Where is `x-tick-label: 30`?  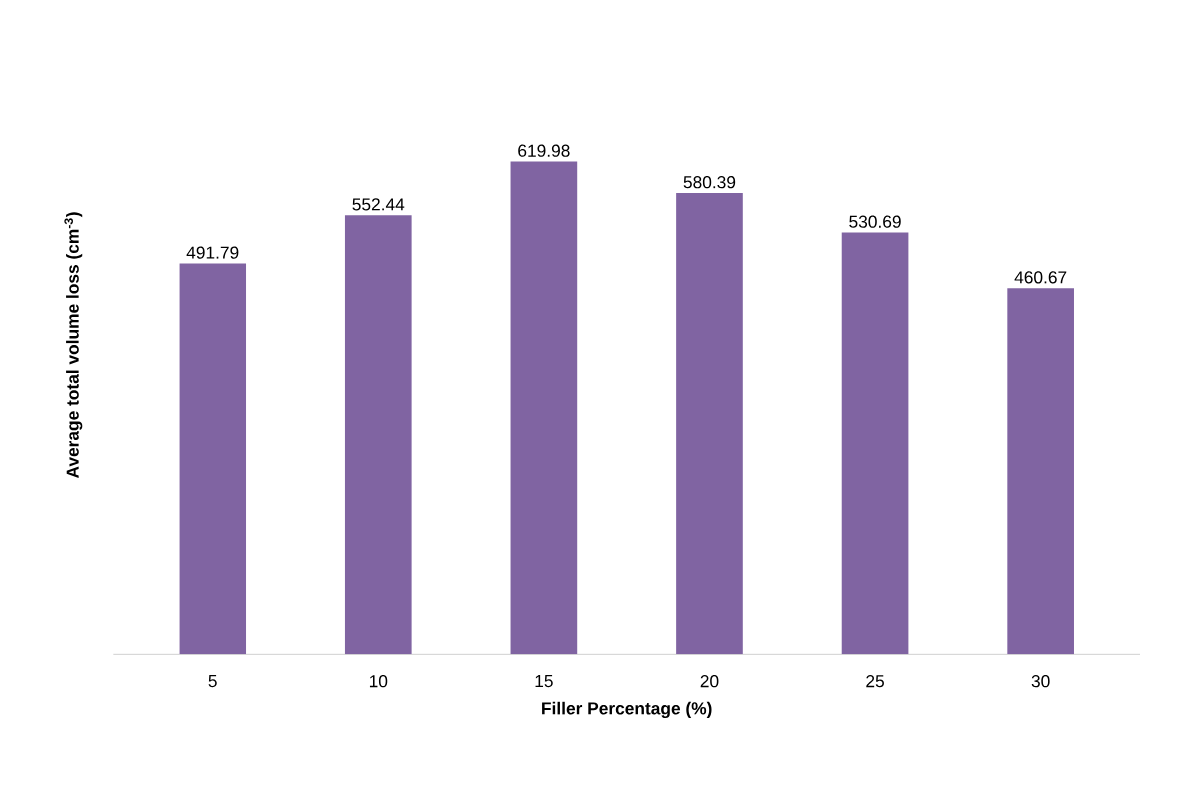 x-tick-label: 30 is located at coordinates (1040, 681).